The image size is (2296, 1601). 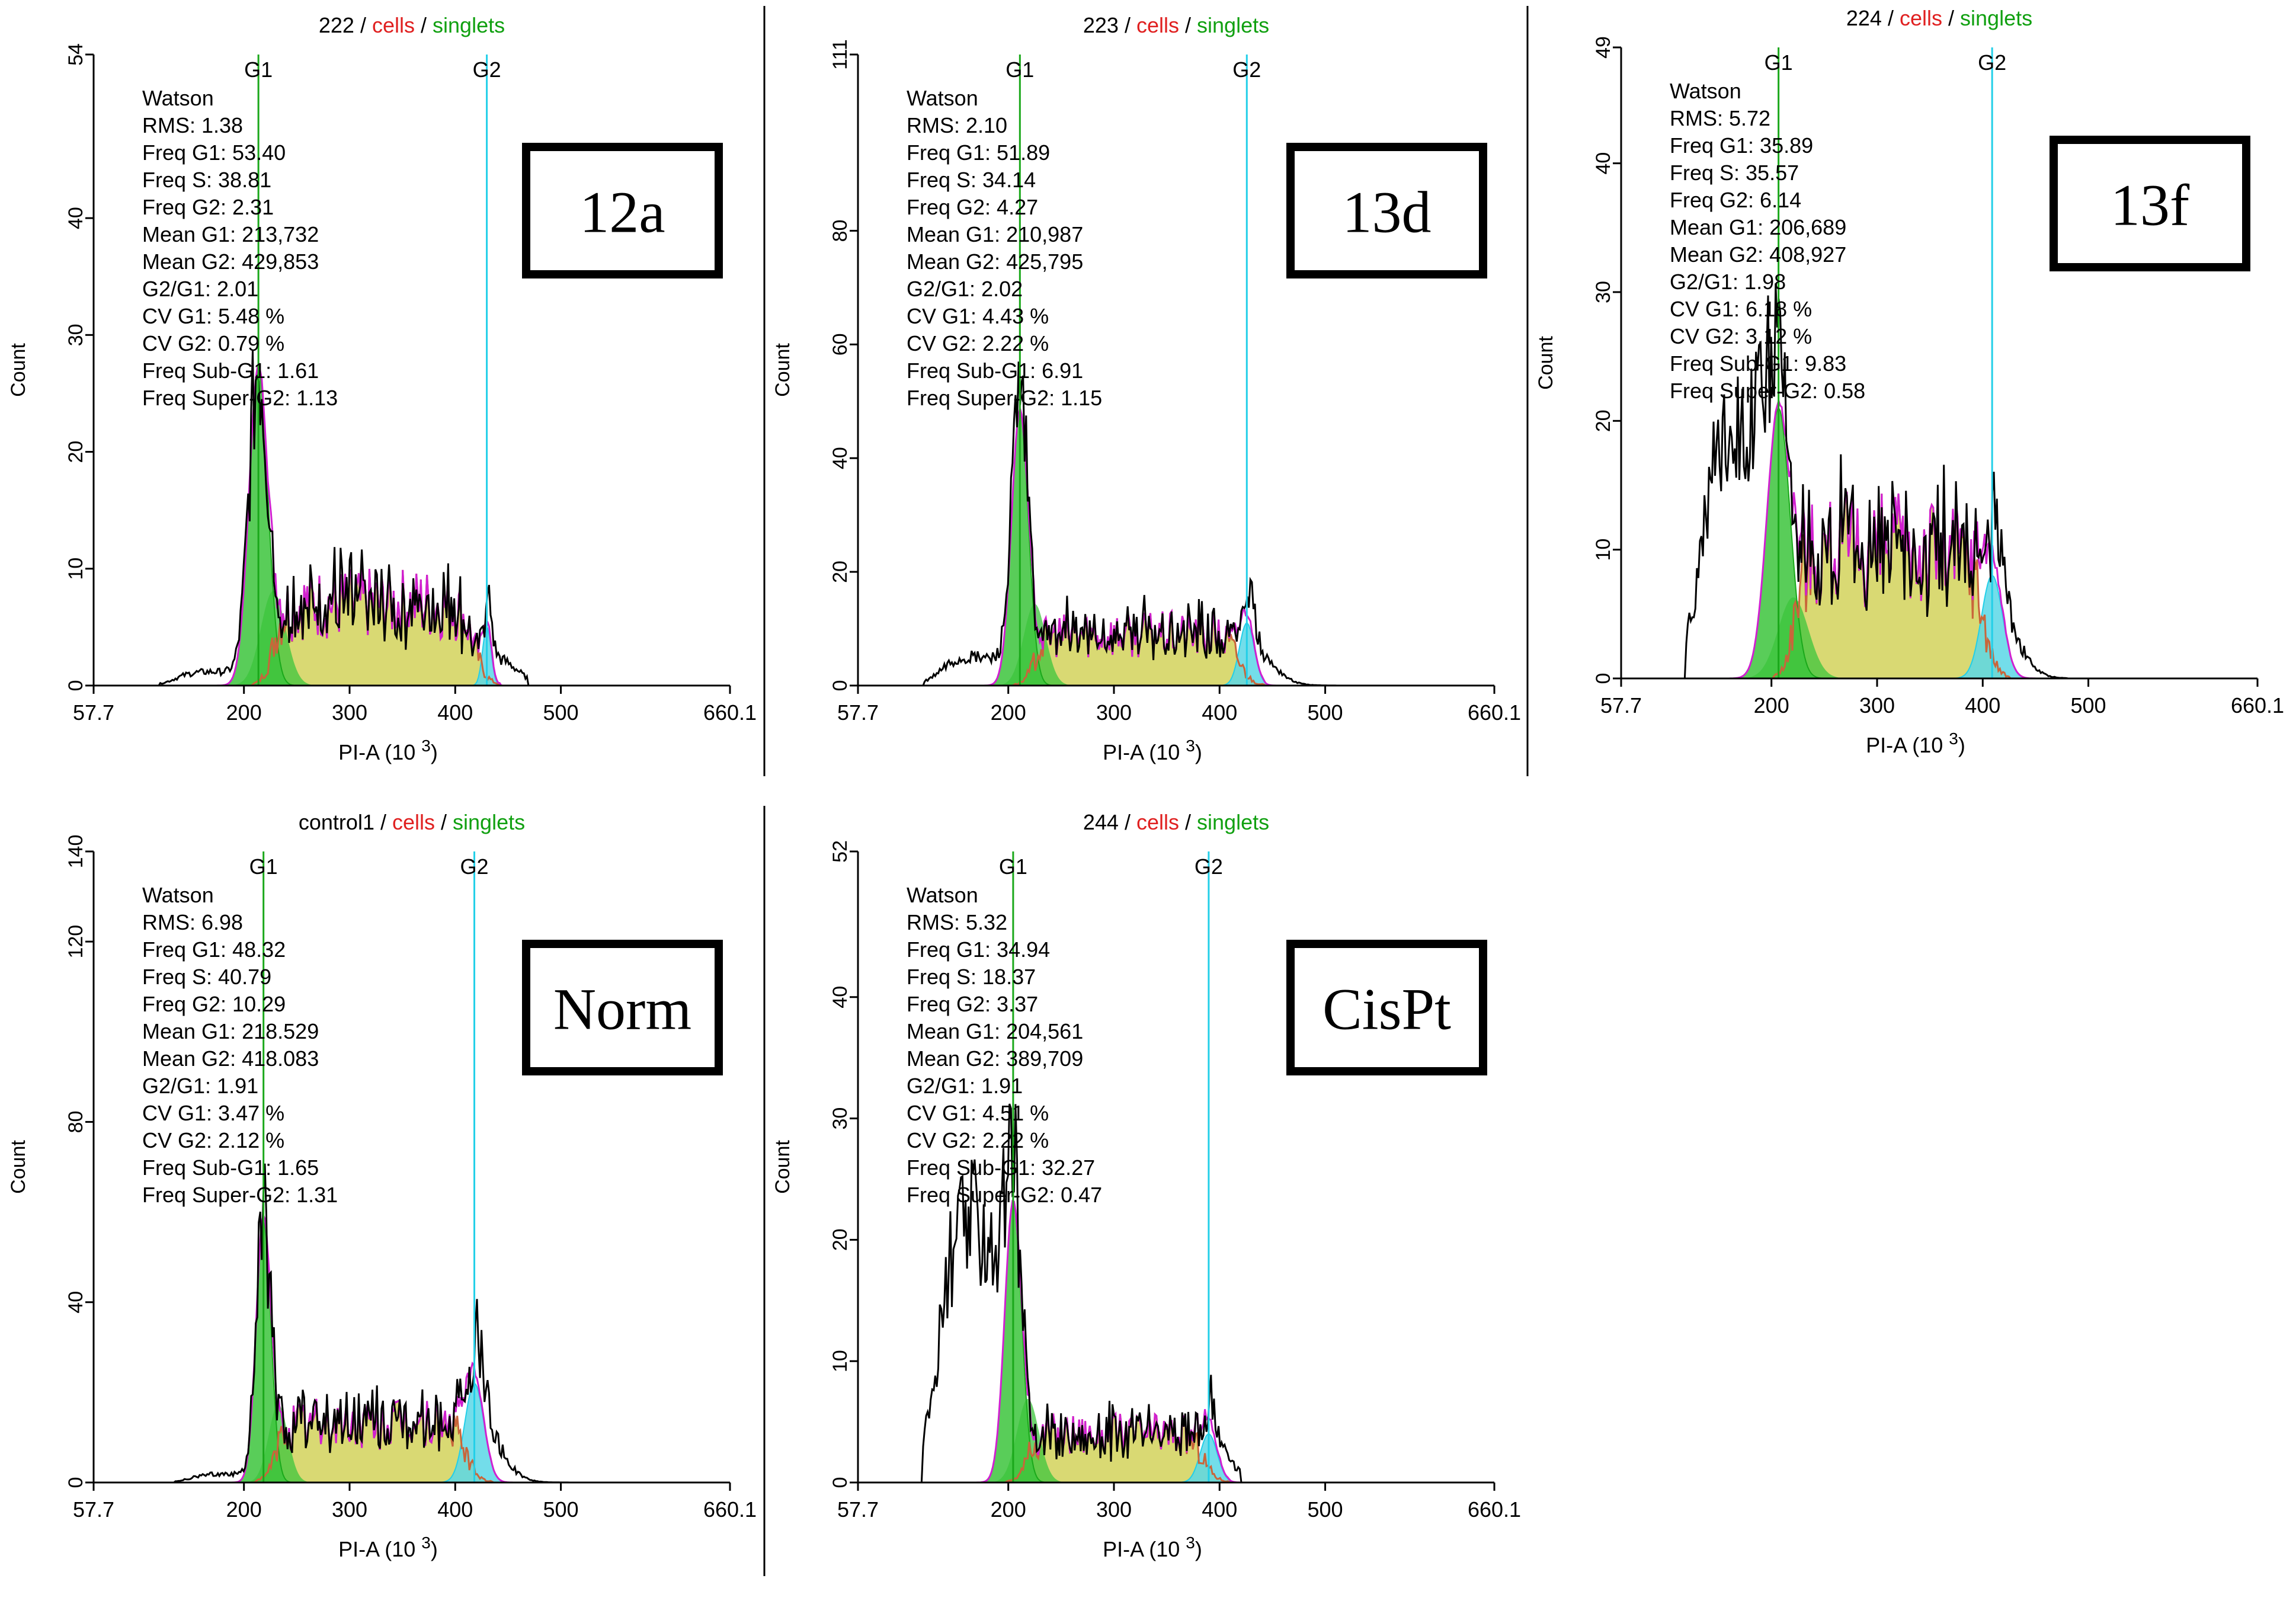 What do you see at coordinates (1176, 25) in the screenshot?
I see `panel-title: 223 / cells / singlets` at bounding box center [1176, 25].